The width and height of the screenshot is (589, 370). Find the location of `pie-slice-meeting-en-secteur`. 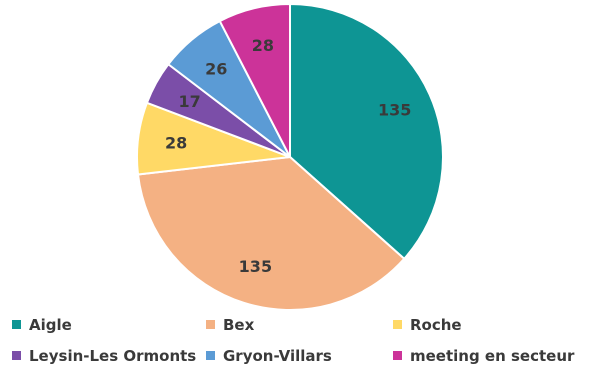

pie-slice-meeting-en-secteur is located at coordinates (254, 80).